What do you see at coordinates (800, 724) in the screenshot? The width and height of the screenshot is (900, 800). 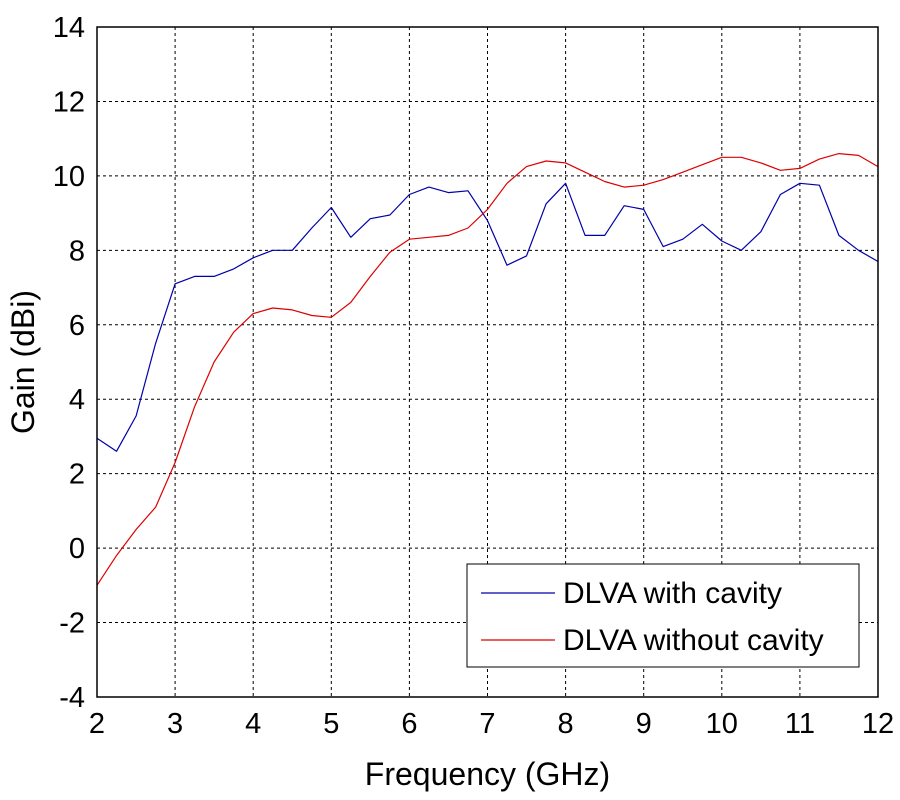 I see `x-tick-label: 11` at bounding box center [800, 724].